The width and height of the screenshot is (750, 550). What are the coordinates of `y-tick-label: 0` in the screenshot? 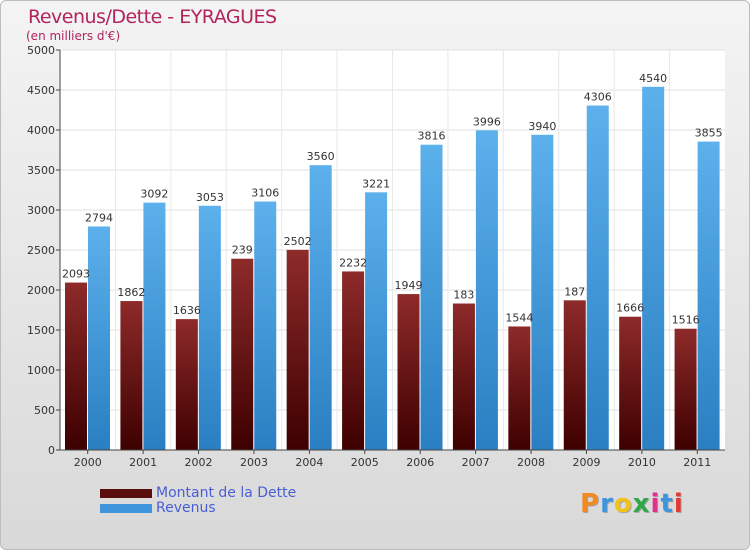 It's located at (51, 450).